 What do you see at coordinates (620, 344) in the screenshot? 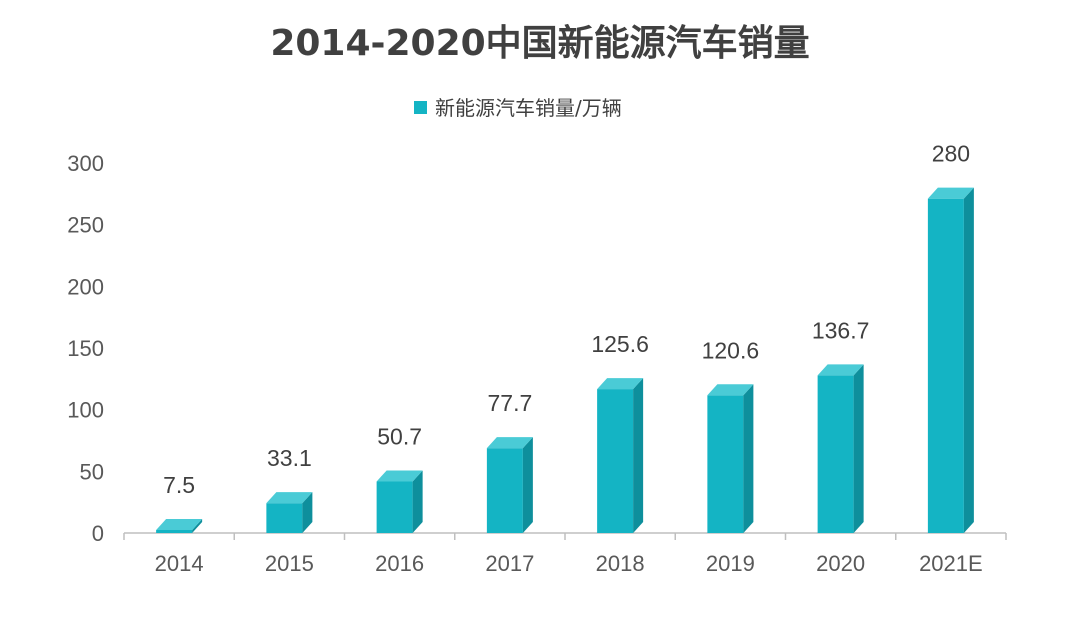
I see `data-label: 125.6` at bounding box center [620, 344].